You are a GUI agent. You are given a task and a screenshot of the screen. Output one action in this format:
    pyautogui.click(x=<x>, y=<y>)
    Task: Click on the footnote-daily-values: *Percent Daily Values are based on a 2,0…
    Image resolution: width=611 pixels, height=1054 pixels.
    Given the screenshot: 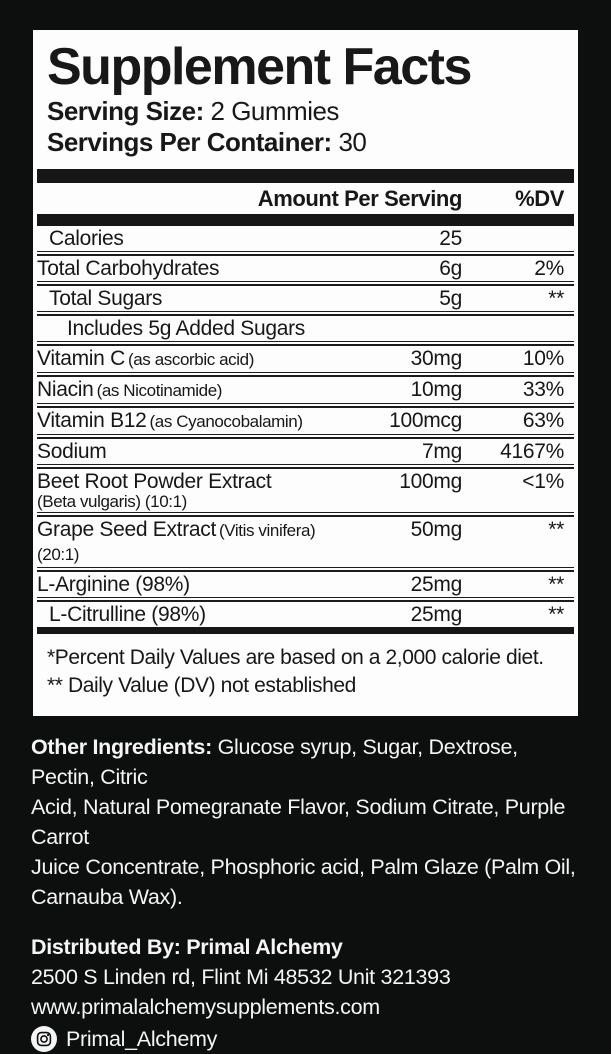 What is the action you would take?
    pyautogui.click(x=295, y=657)
    